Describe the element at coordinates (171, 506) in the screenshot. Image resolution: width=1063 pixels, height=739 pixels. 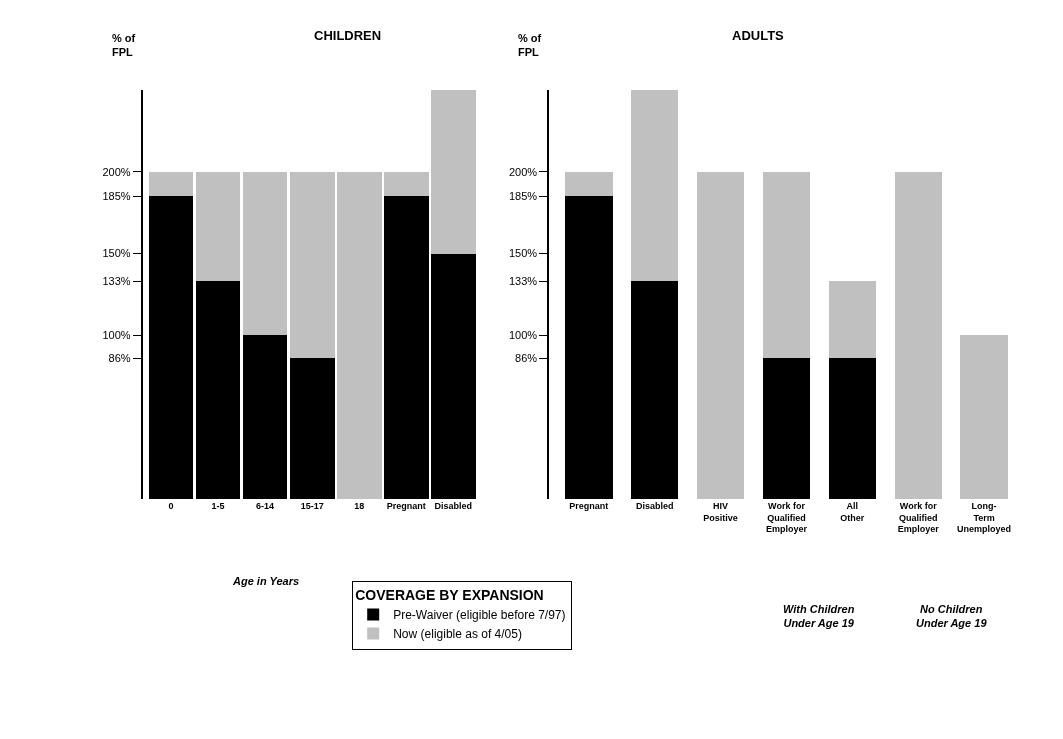
I see `x-tick-label: 0` at that location.